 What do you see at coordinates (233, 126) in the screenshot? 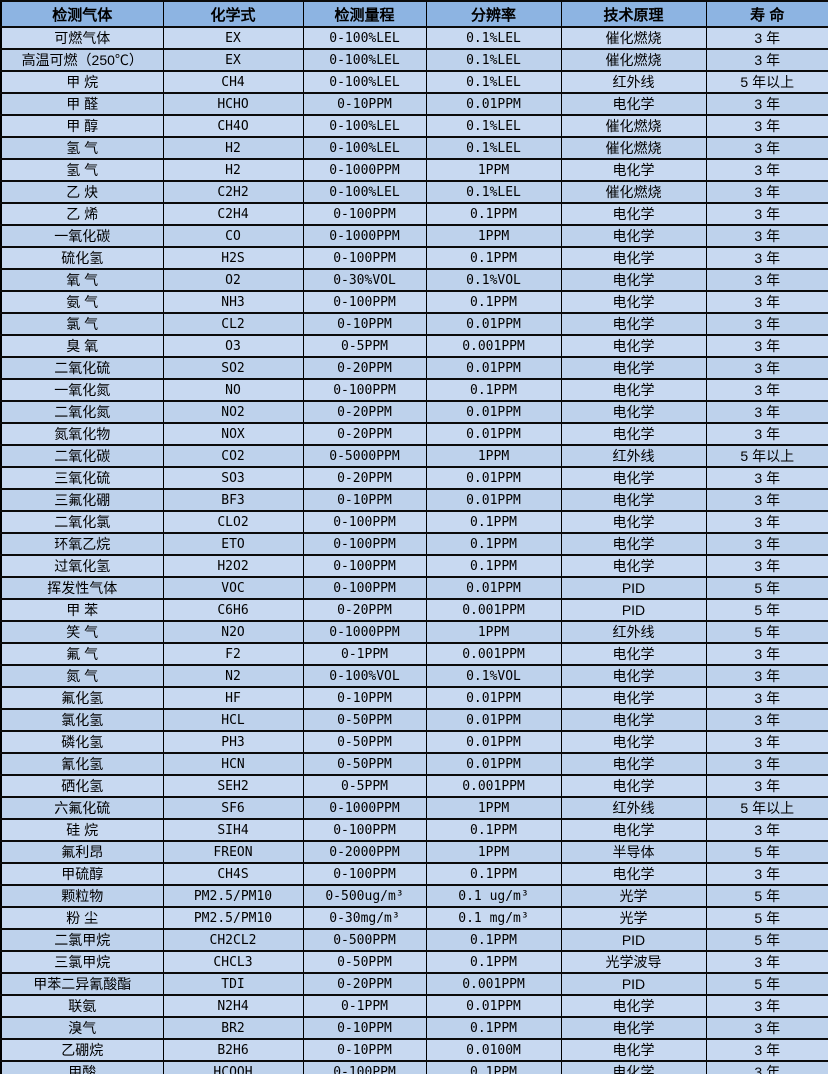
I see `formula-cell: CH4O` at bounding box center [233, 126].